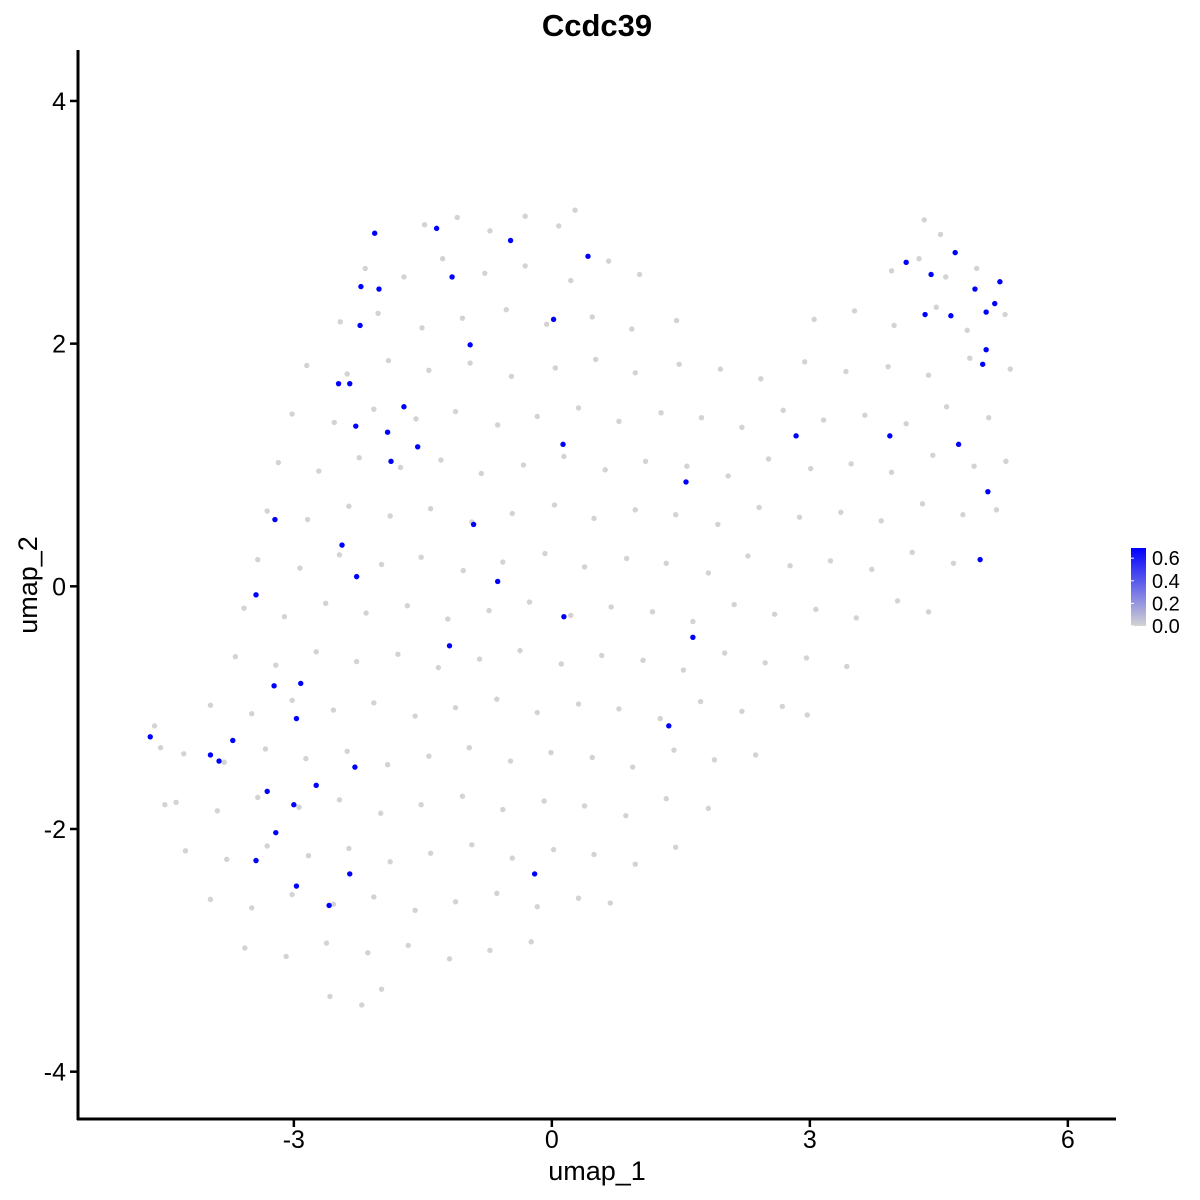 Image resolution: width=1200 pixels, height=1200 pixels. What do you see at coordinates (28, 585) in the screenshot?
I see `y-axis-title: umap_2` at bounding box center [28, 585].